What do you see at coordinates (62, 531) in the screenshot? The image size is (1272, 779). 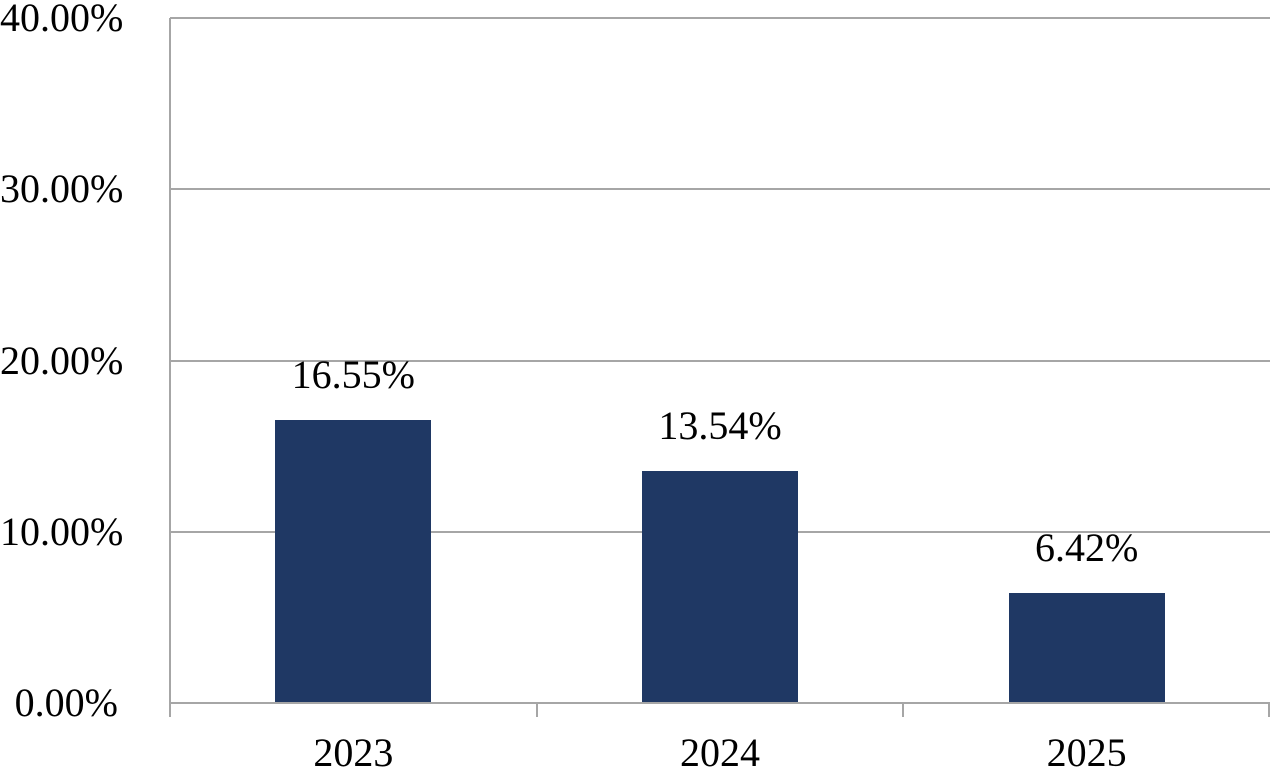 I see `y-axis-tick-label: 10.00%` at bounding box center [62, 531].